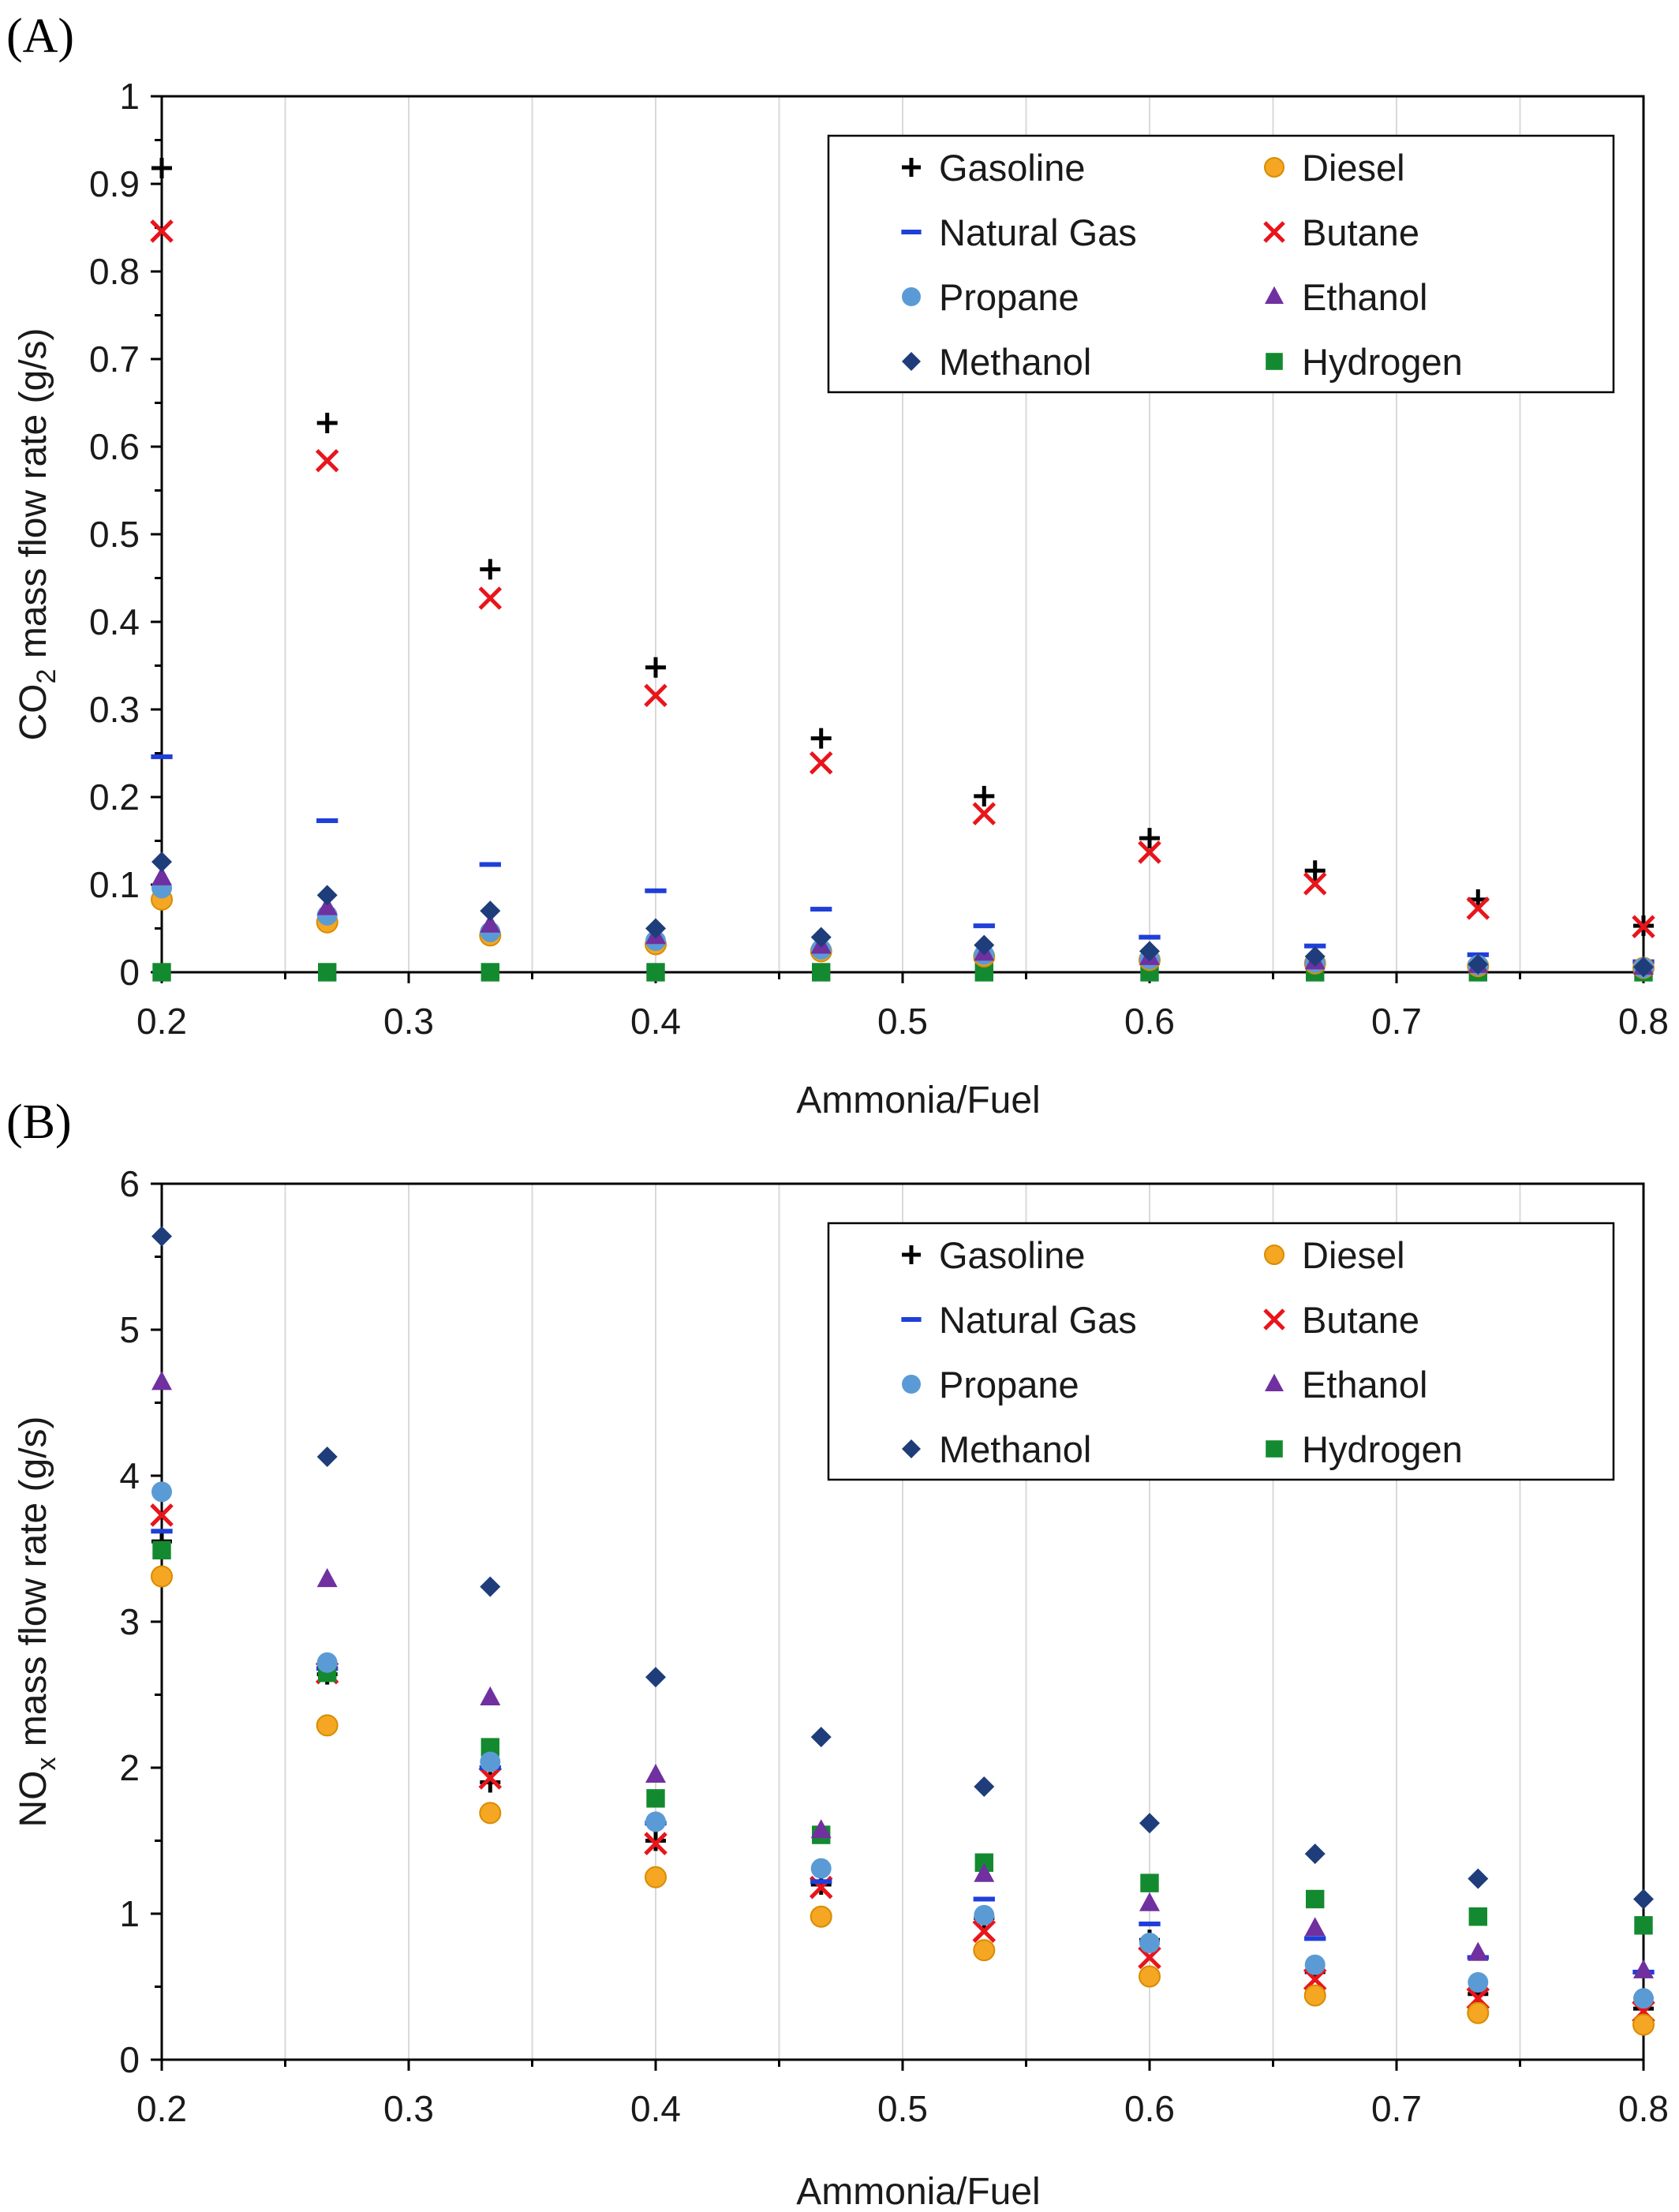 The height and width of the screenshot is (2212, 1679). Describe the element at coordinates (129, 972) in the screenshot. I see `panel-a-y-tick-label: 0` at that location.